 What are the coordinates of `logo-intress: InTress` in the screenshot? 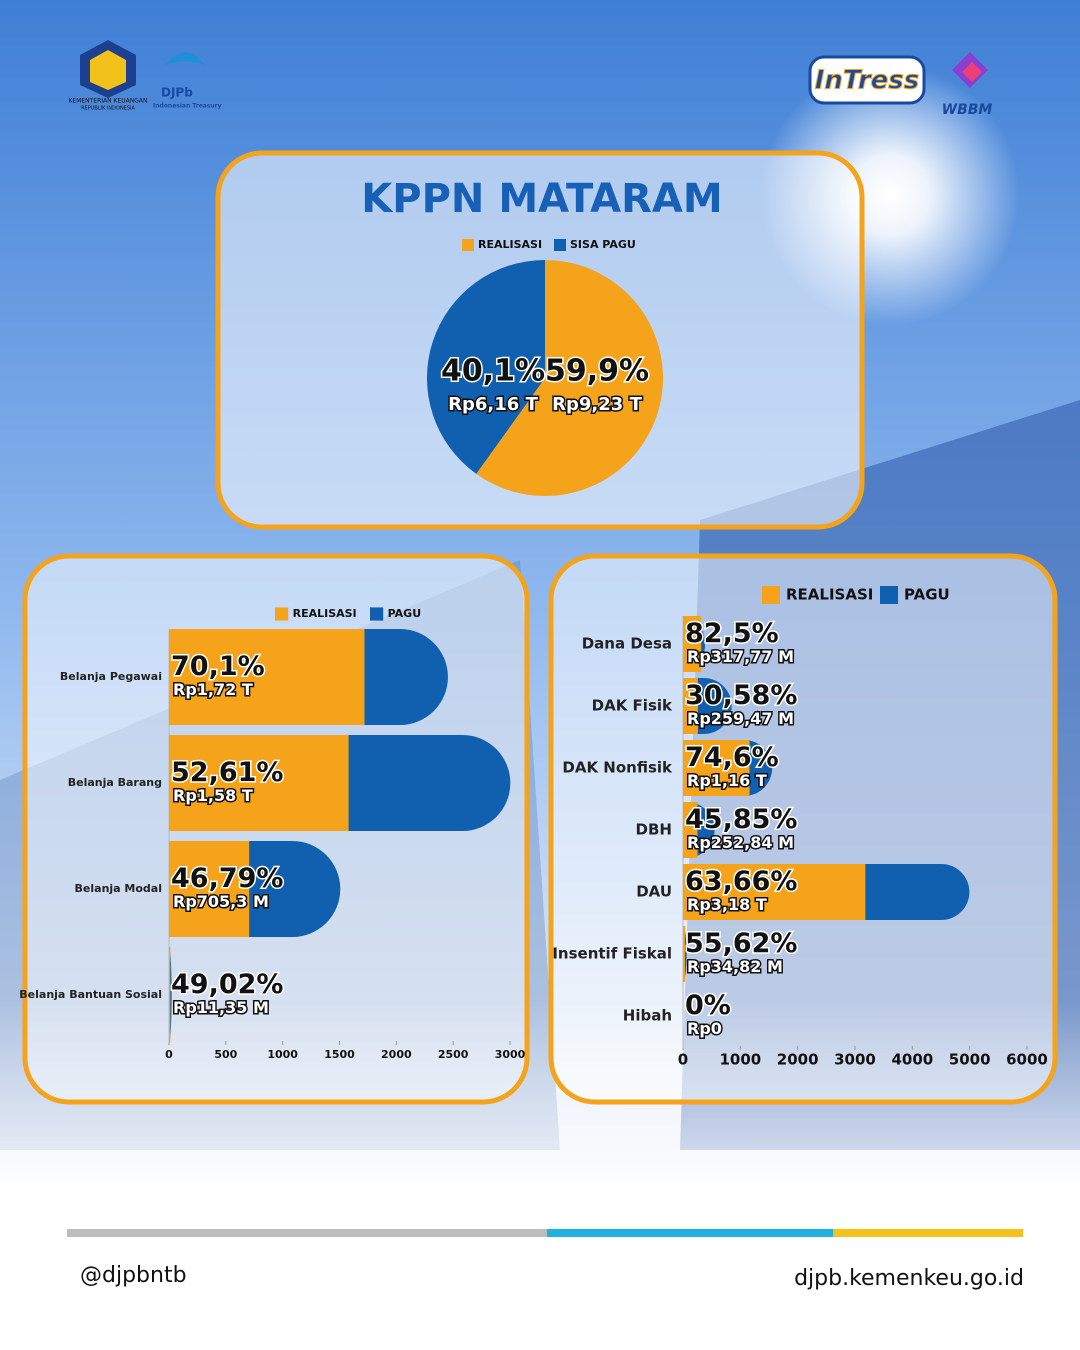 It's located at (867, 80).